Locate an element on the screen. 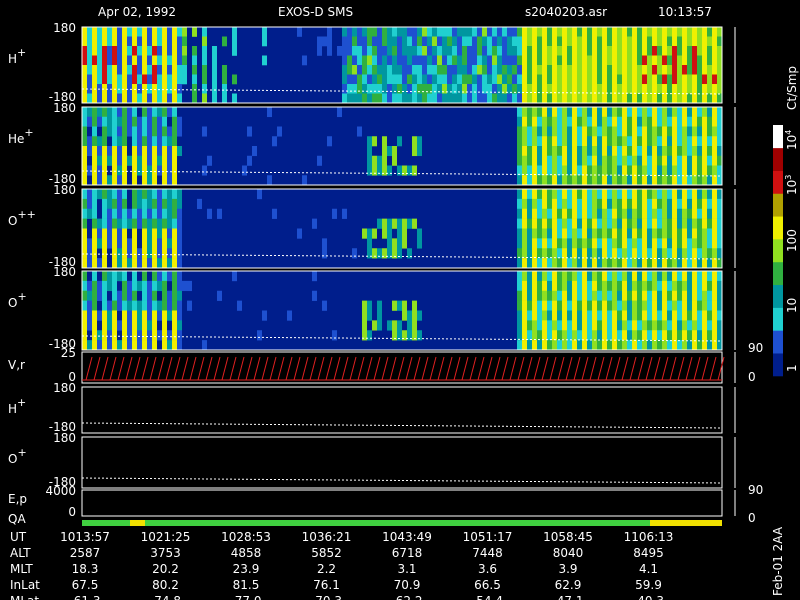 The width and height of the screenshot is (800, 600). y-tick-label: 25 is located at coordinates (68, 353).